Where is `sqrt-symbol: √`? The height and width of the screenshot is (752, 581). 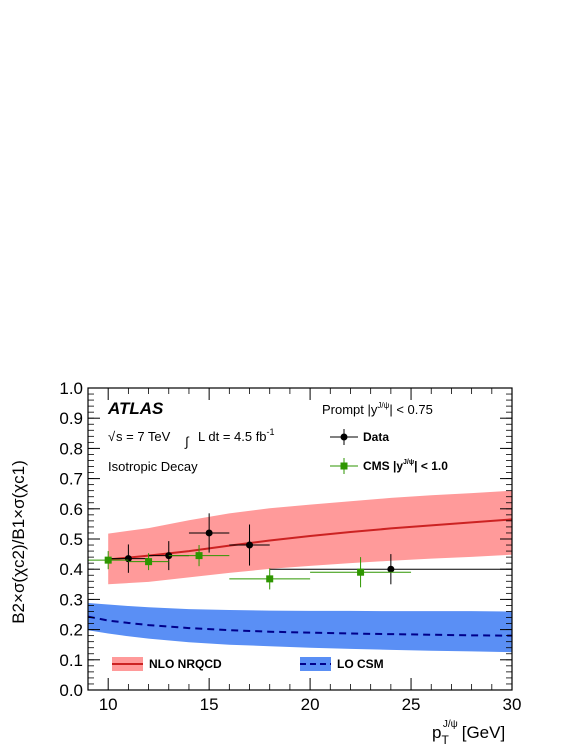
sqrt-symbol: √ is located at coordinates (112, 436).